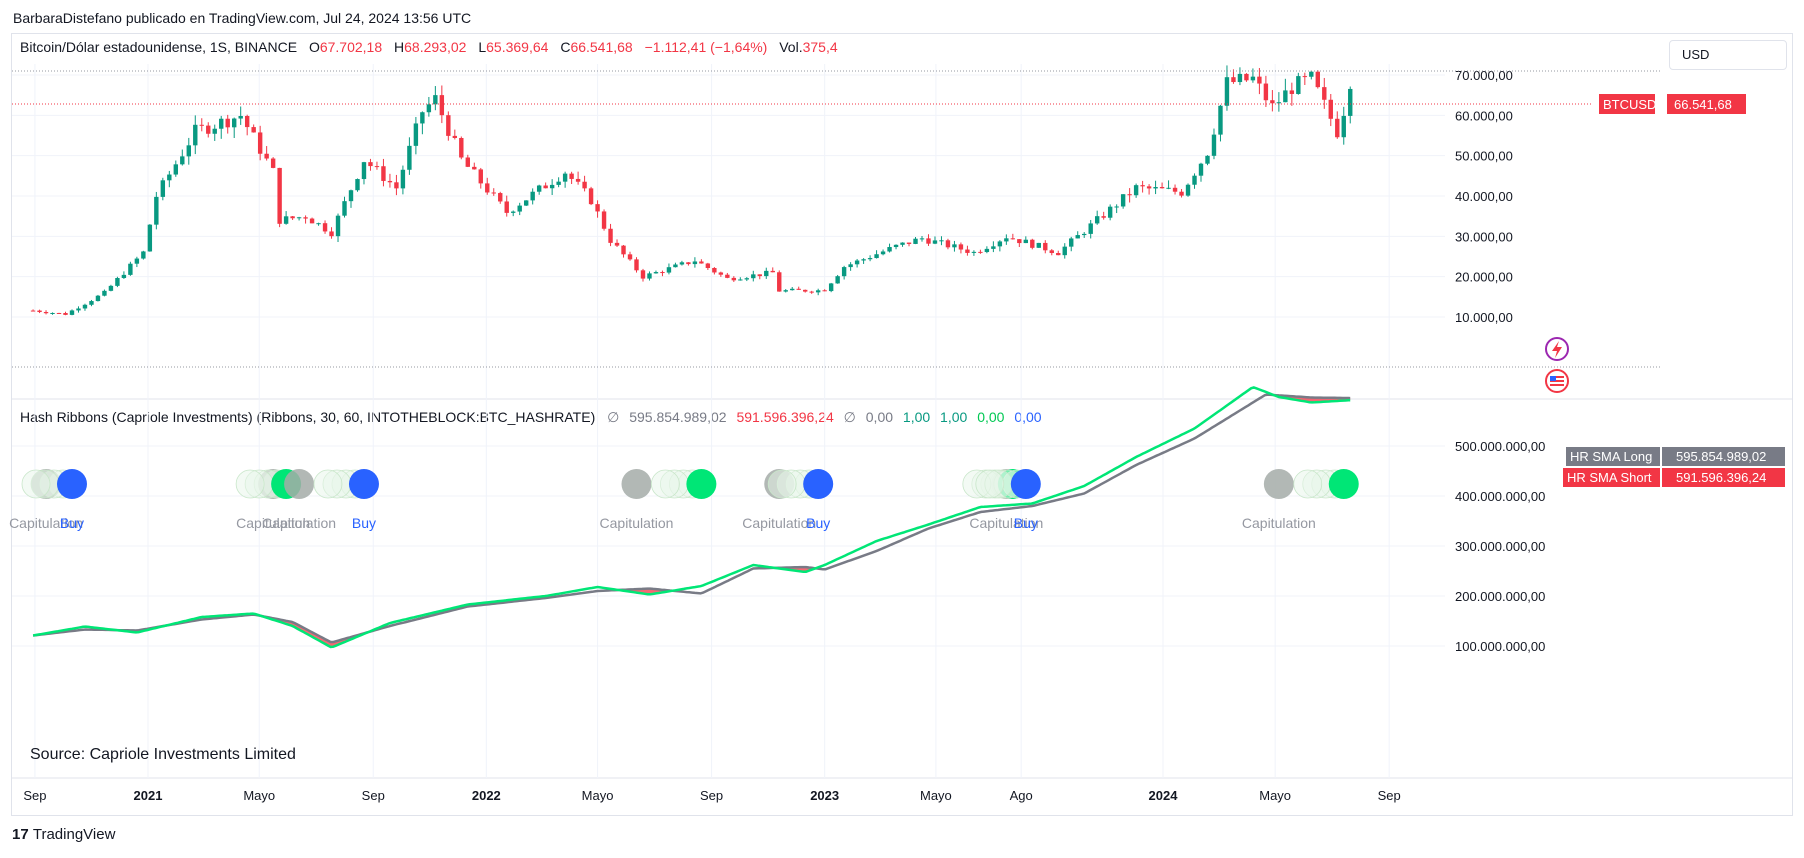  Describe the element at coordinates (706, 47) in the screenshot. I see `change-value: −1.112,41 (−1,64%)` at that location.